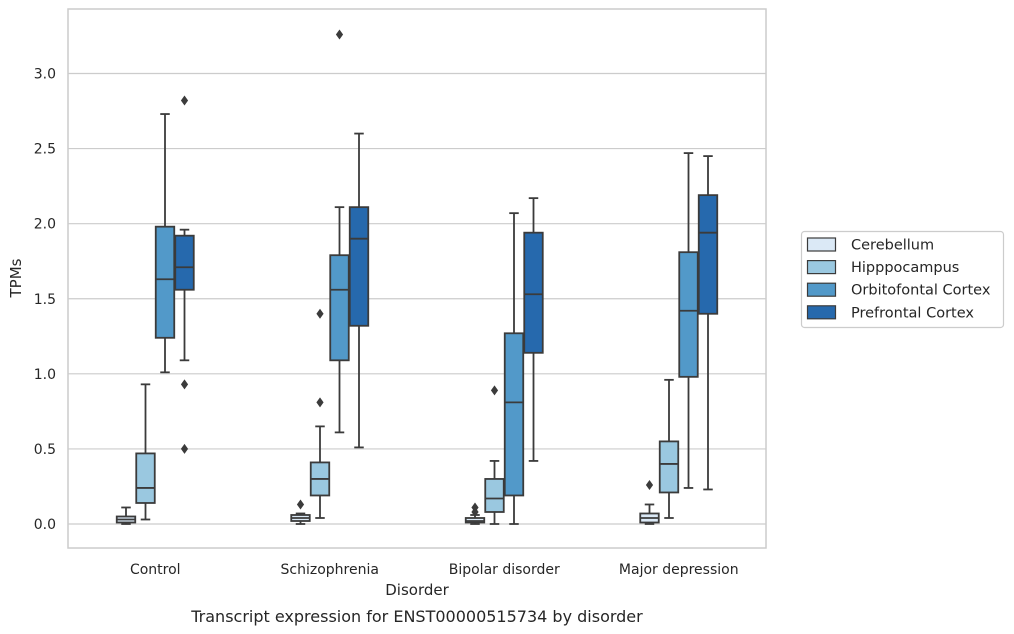  I want to click on x-tick-label: Major depression, so click(679, 570).